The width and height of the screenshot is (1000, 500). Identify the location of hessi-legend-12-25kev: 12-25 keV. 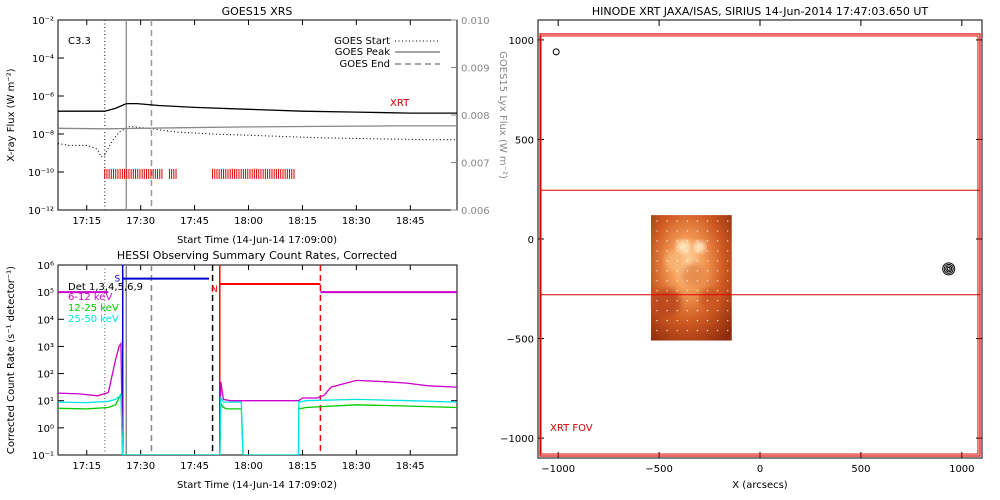
(93, 308).